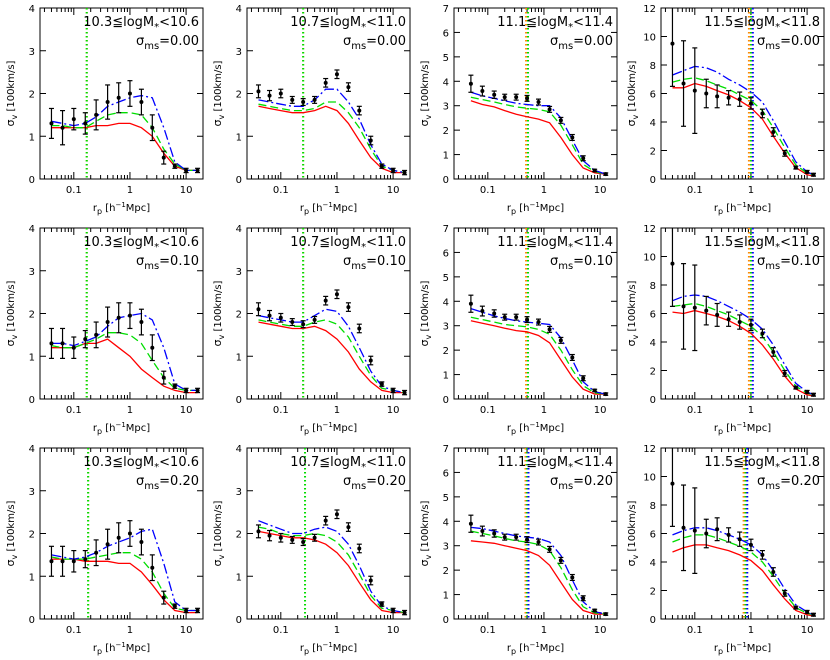 The image size is (830, 660). I want to click on y-tick-label: 8, so click(653, 286).